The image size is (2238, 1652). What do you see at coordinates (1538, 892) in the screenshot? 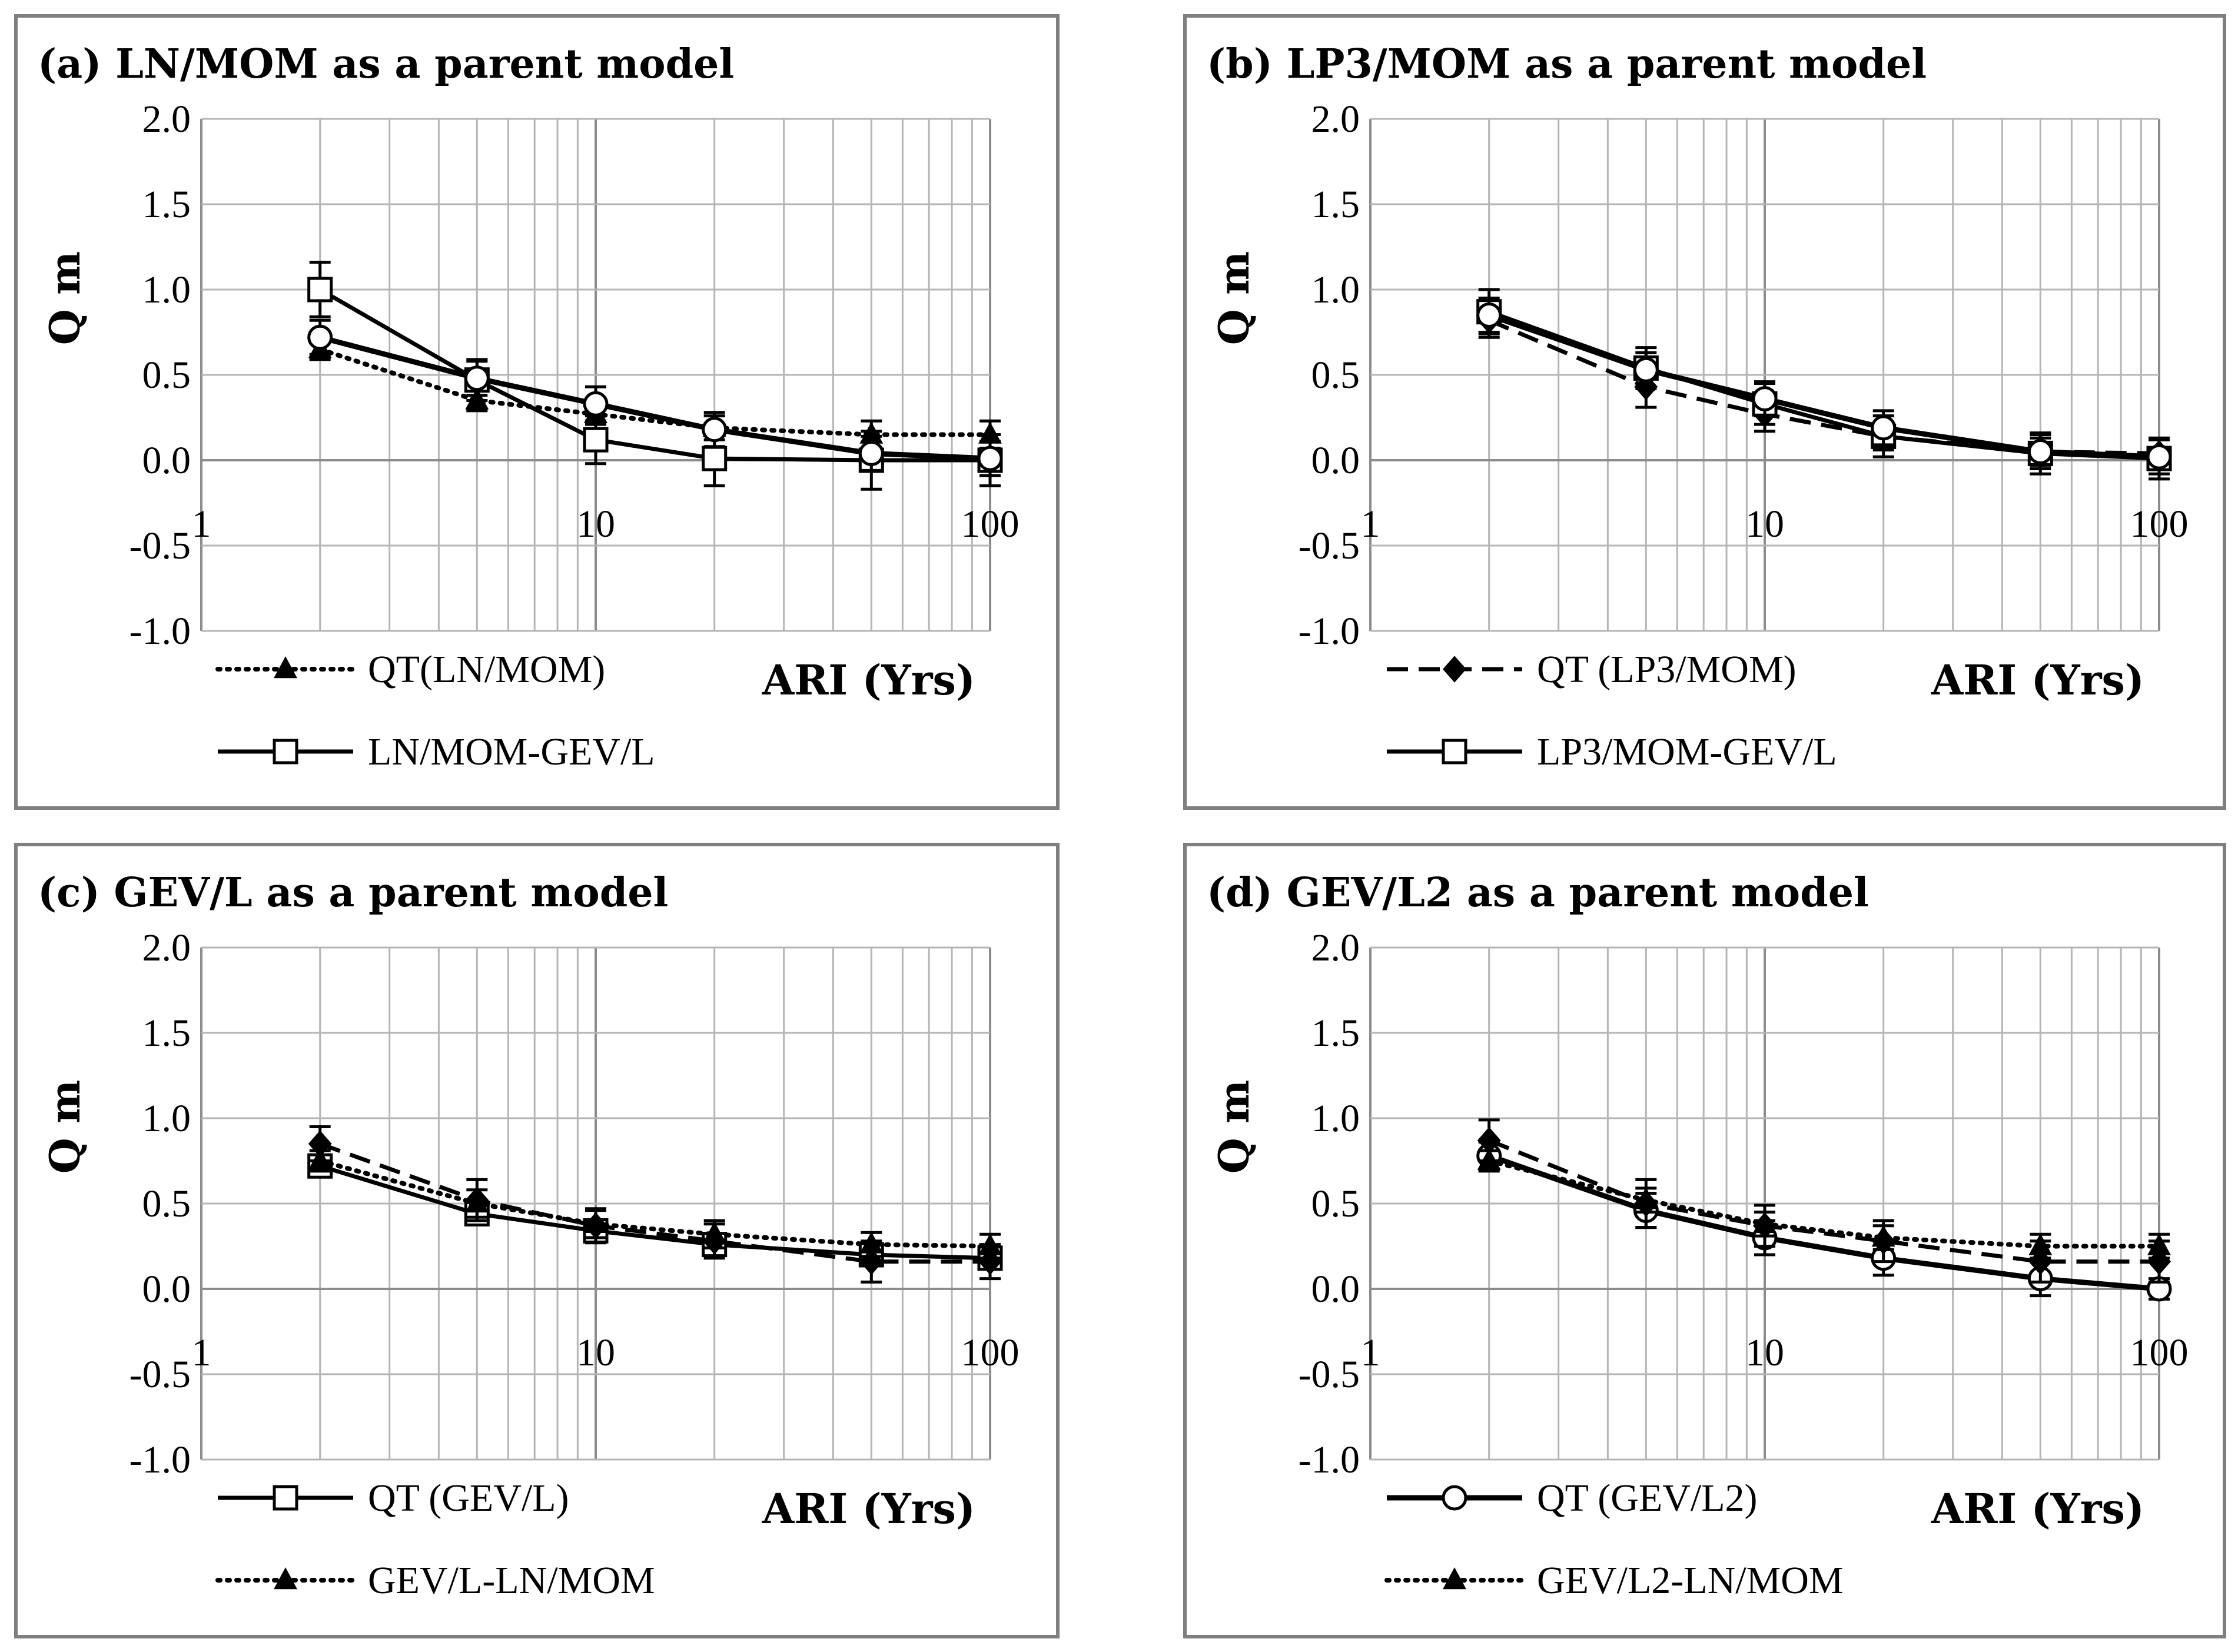
I see `chart-title: (d) GEV/L2 as a parent model` at bounding box center [1538, 892].